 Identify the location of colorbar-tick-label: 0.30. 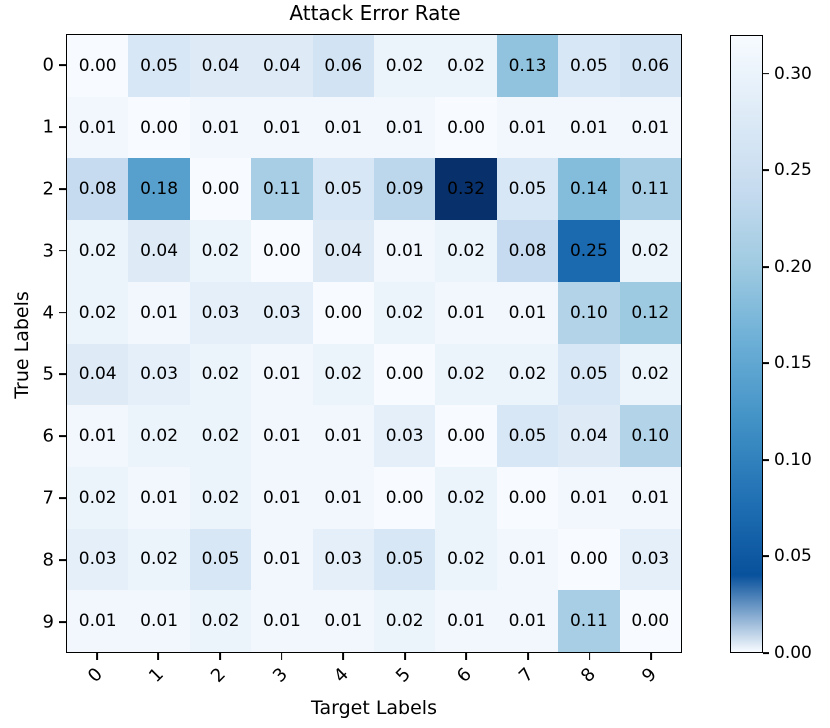
(793, 73).